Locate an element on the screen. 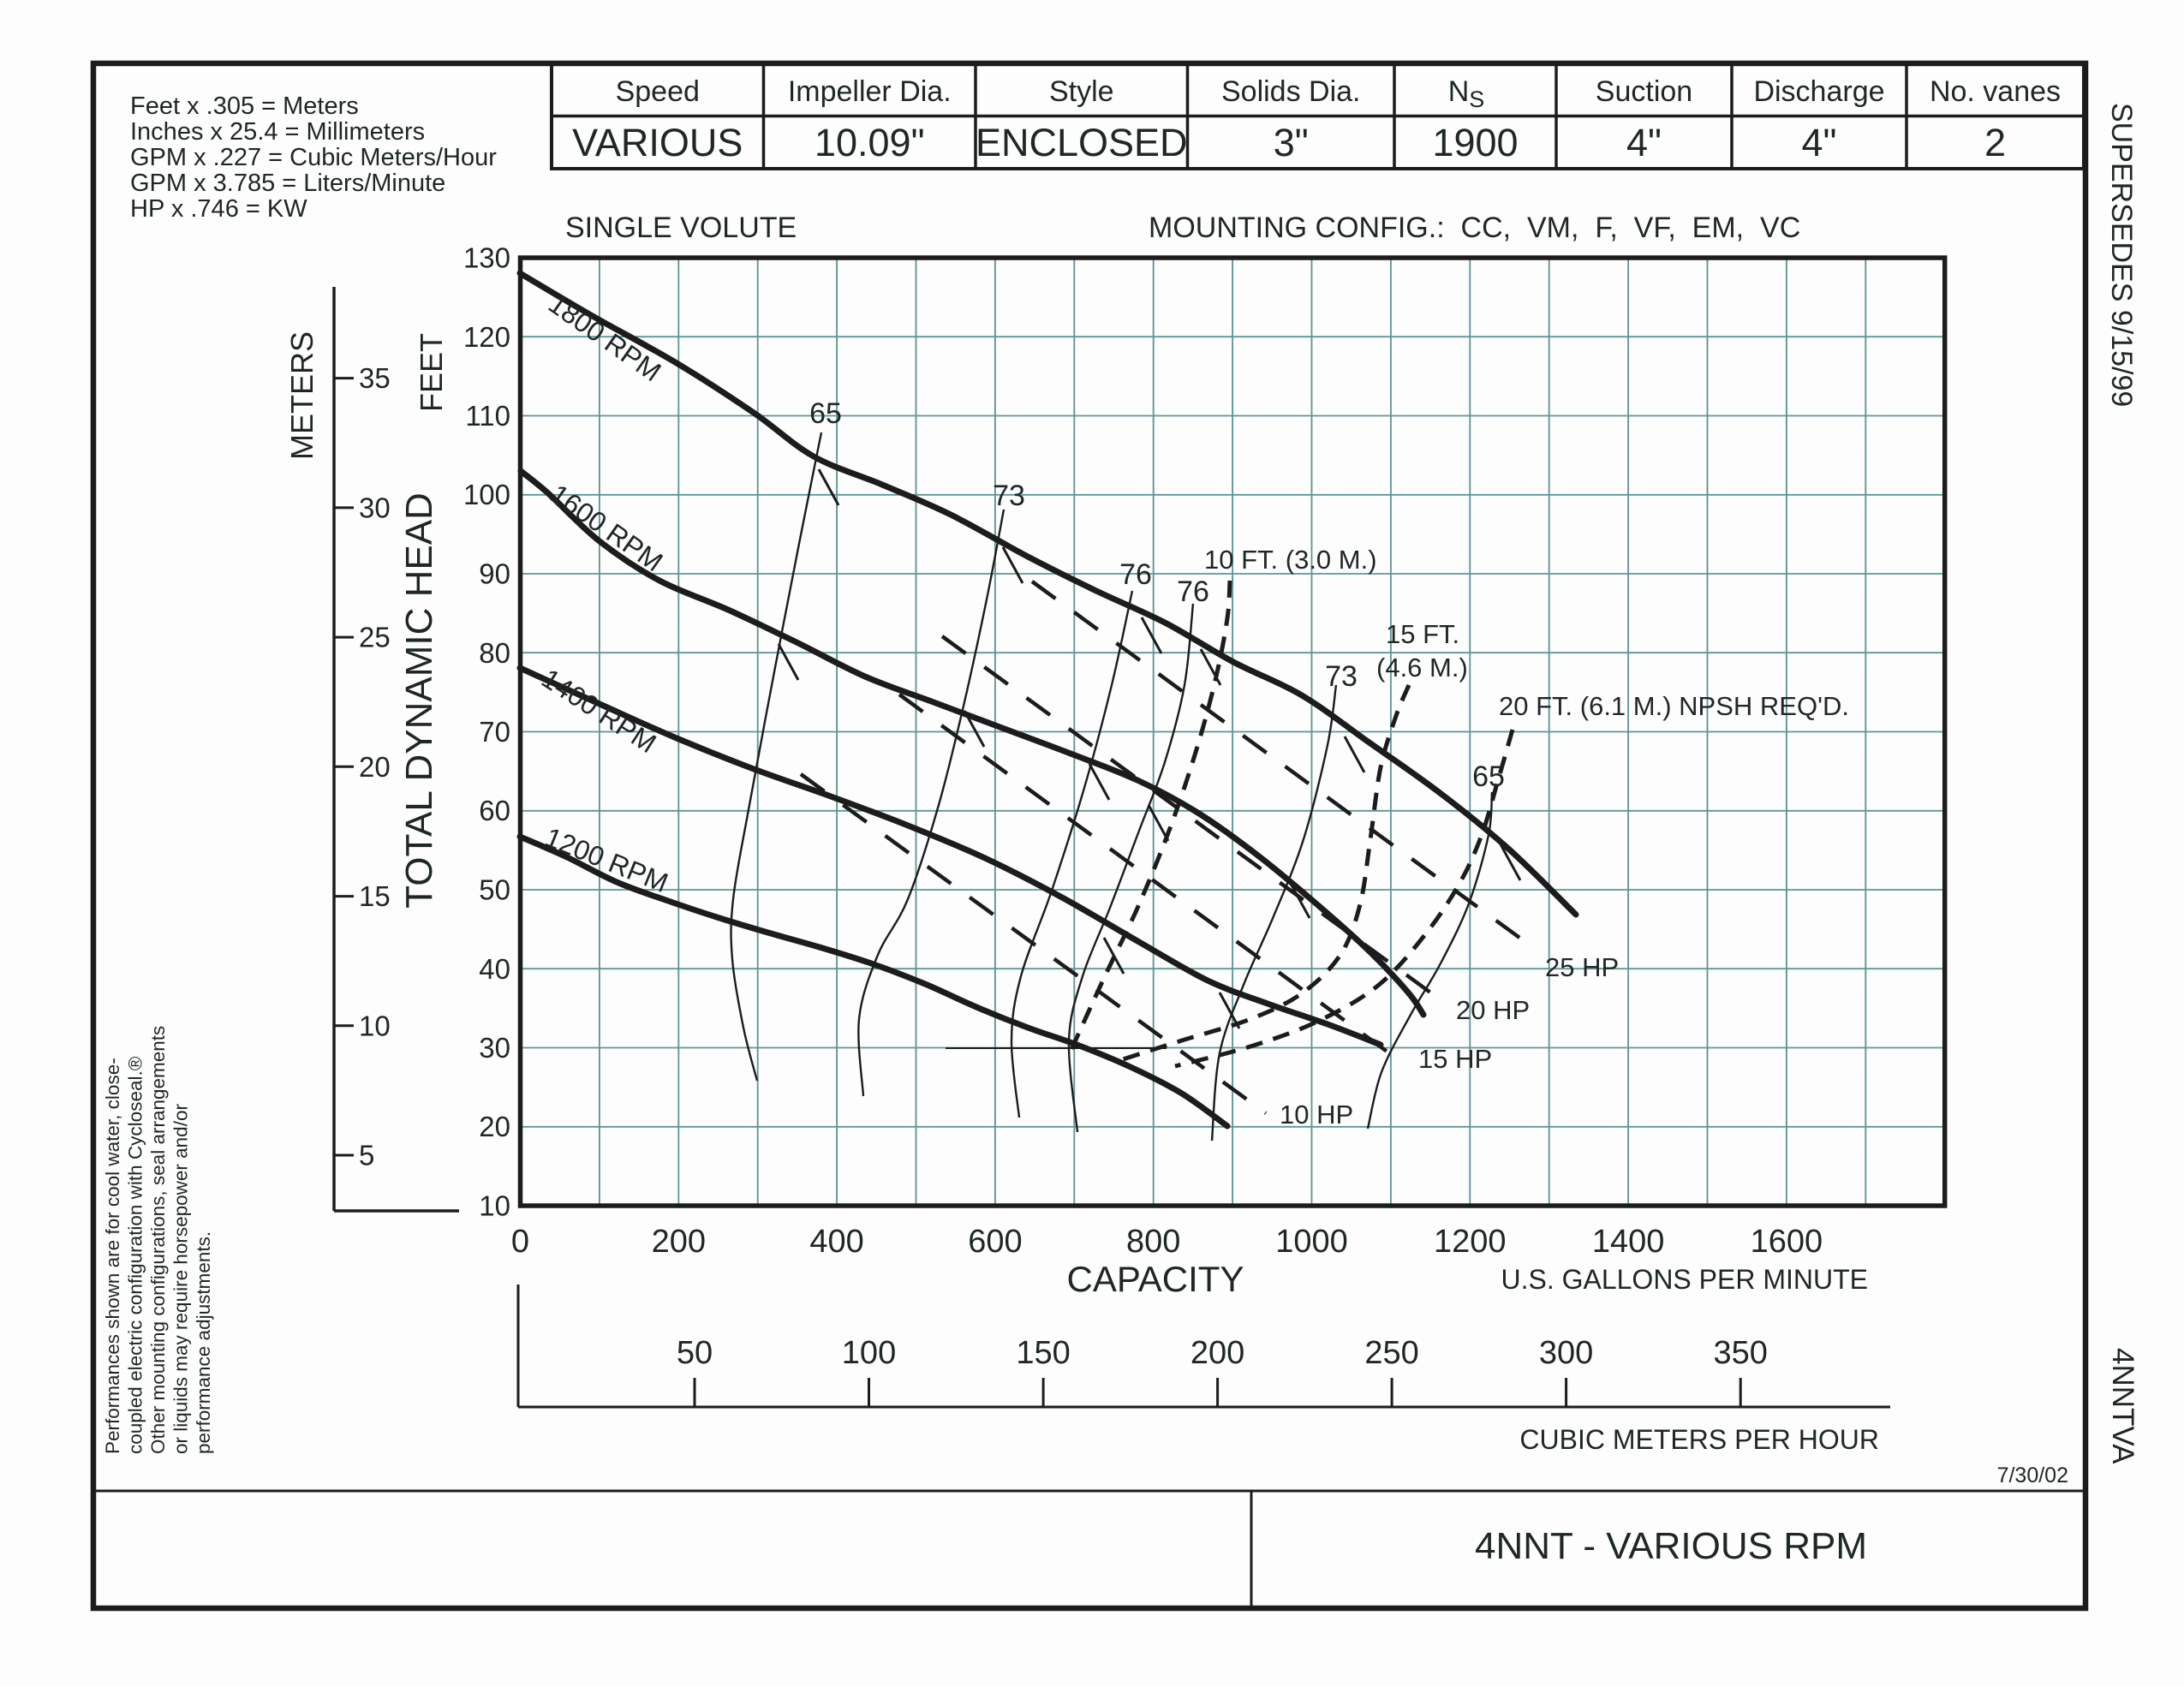 The height and width of the screenshot is (1687, 2184). svg-text: performance adjustments. is located at coordinates (203, 1343).